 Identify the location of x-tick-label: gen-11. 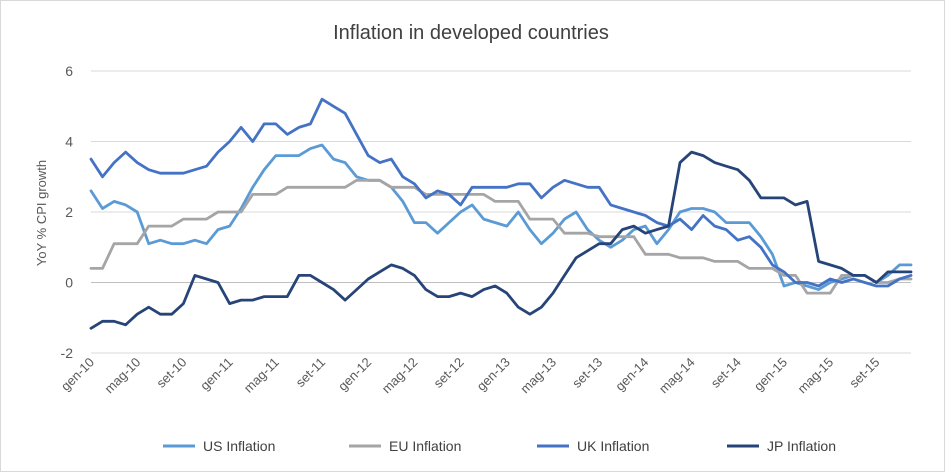
(216, 374).